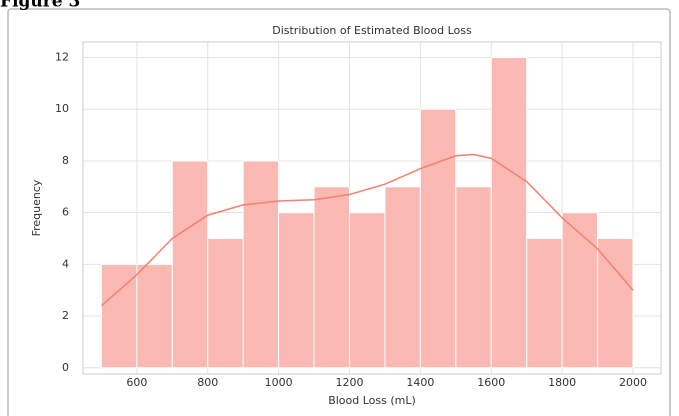 The width and height of the screenshot is (679, 416). I want to click on figure-label: Figure 3, so click(40, 6).